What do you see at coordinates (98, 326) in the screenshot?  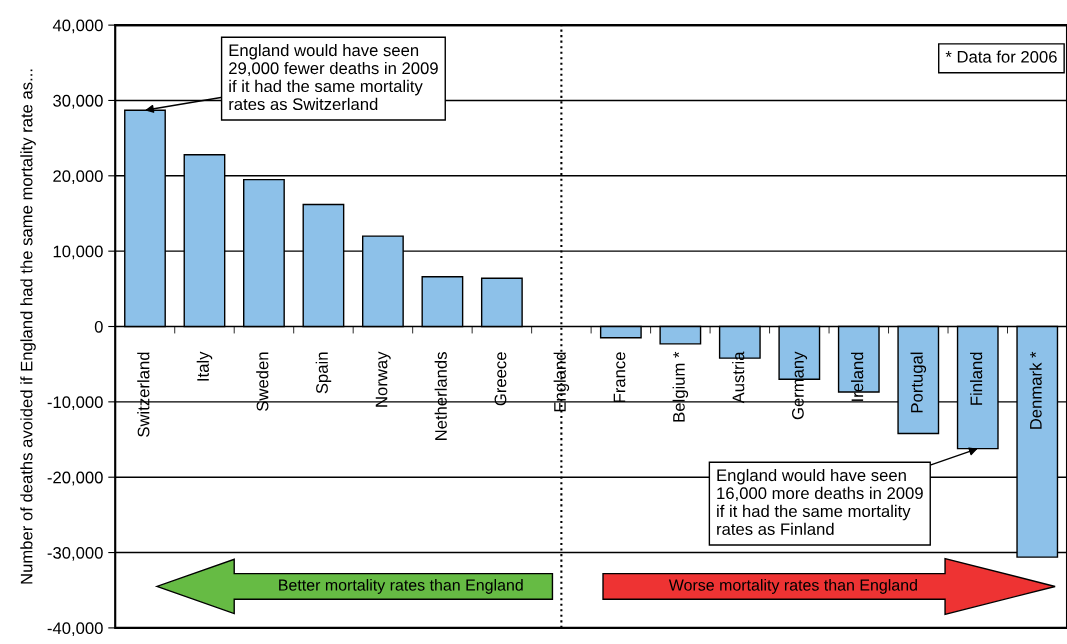 I see `y-tick-label: 0` at bounding box center [98, 326].